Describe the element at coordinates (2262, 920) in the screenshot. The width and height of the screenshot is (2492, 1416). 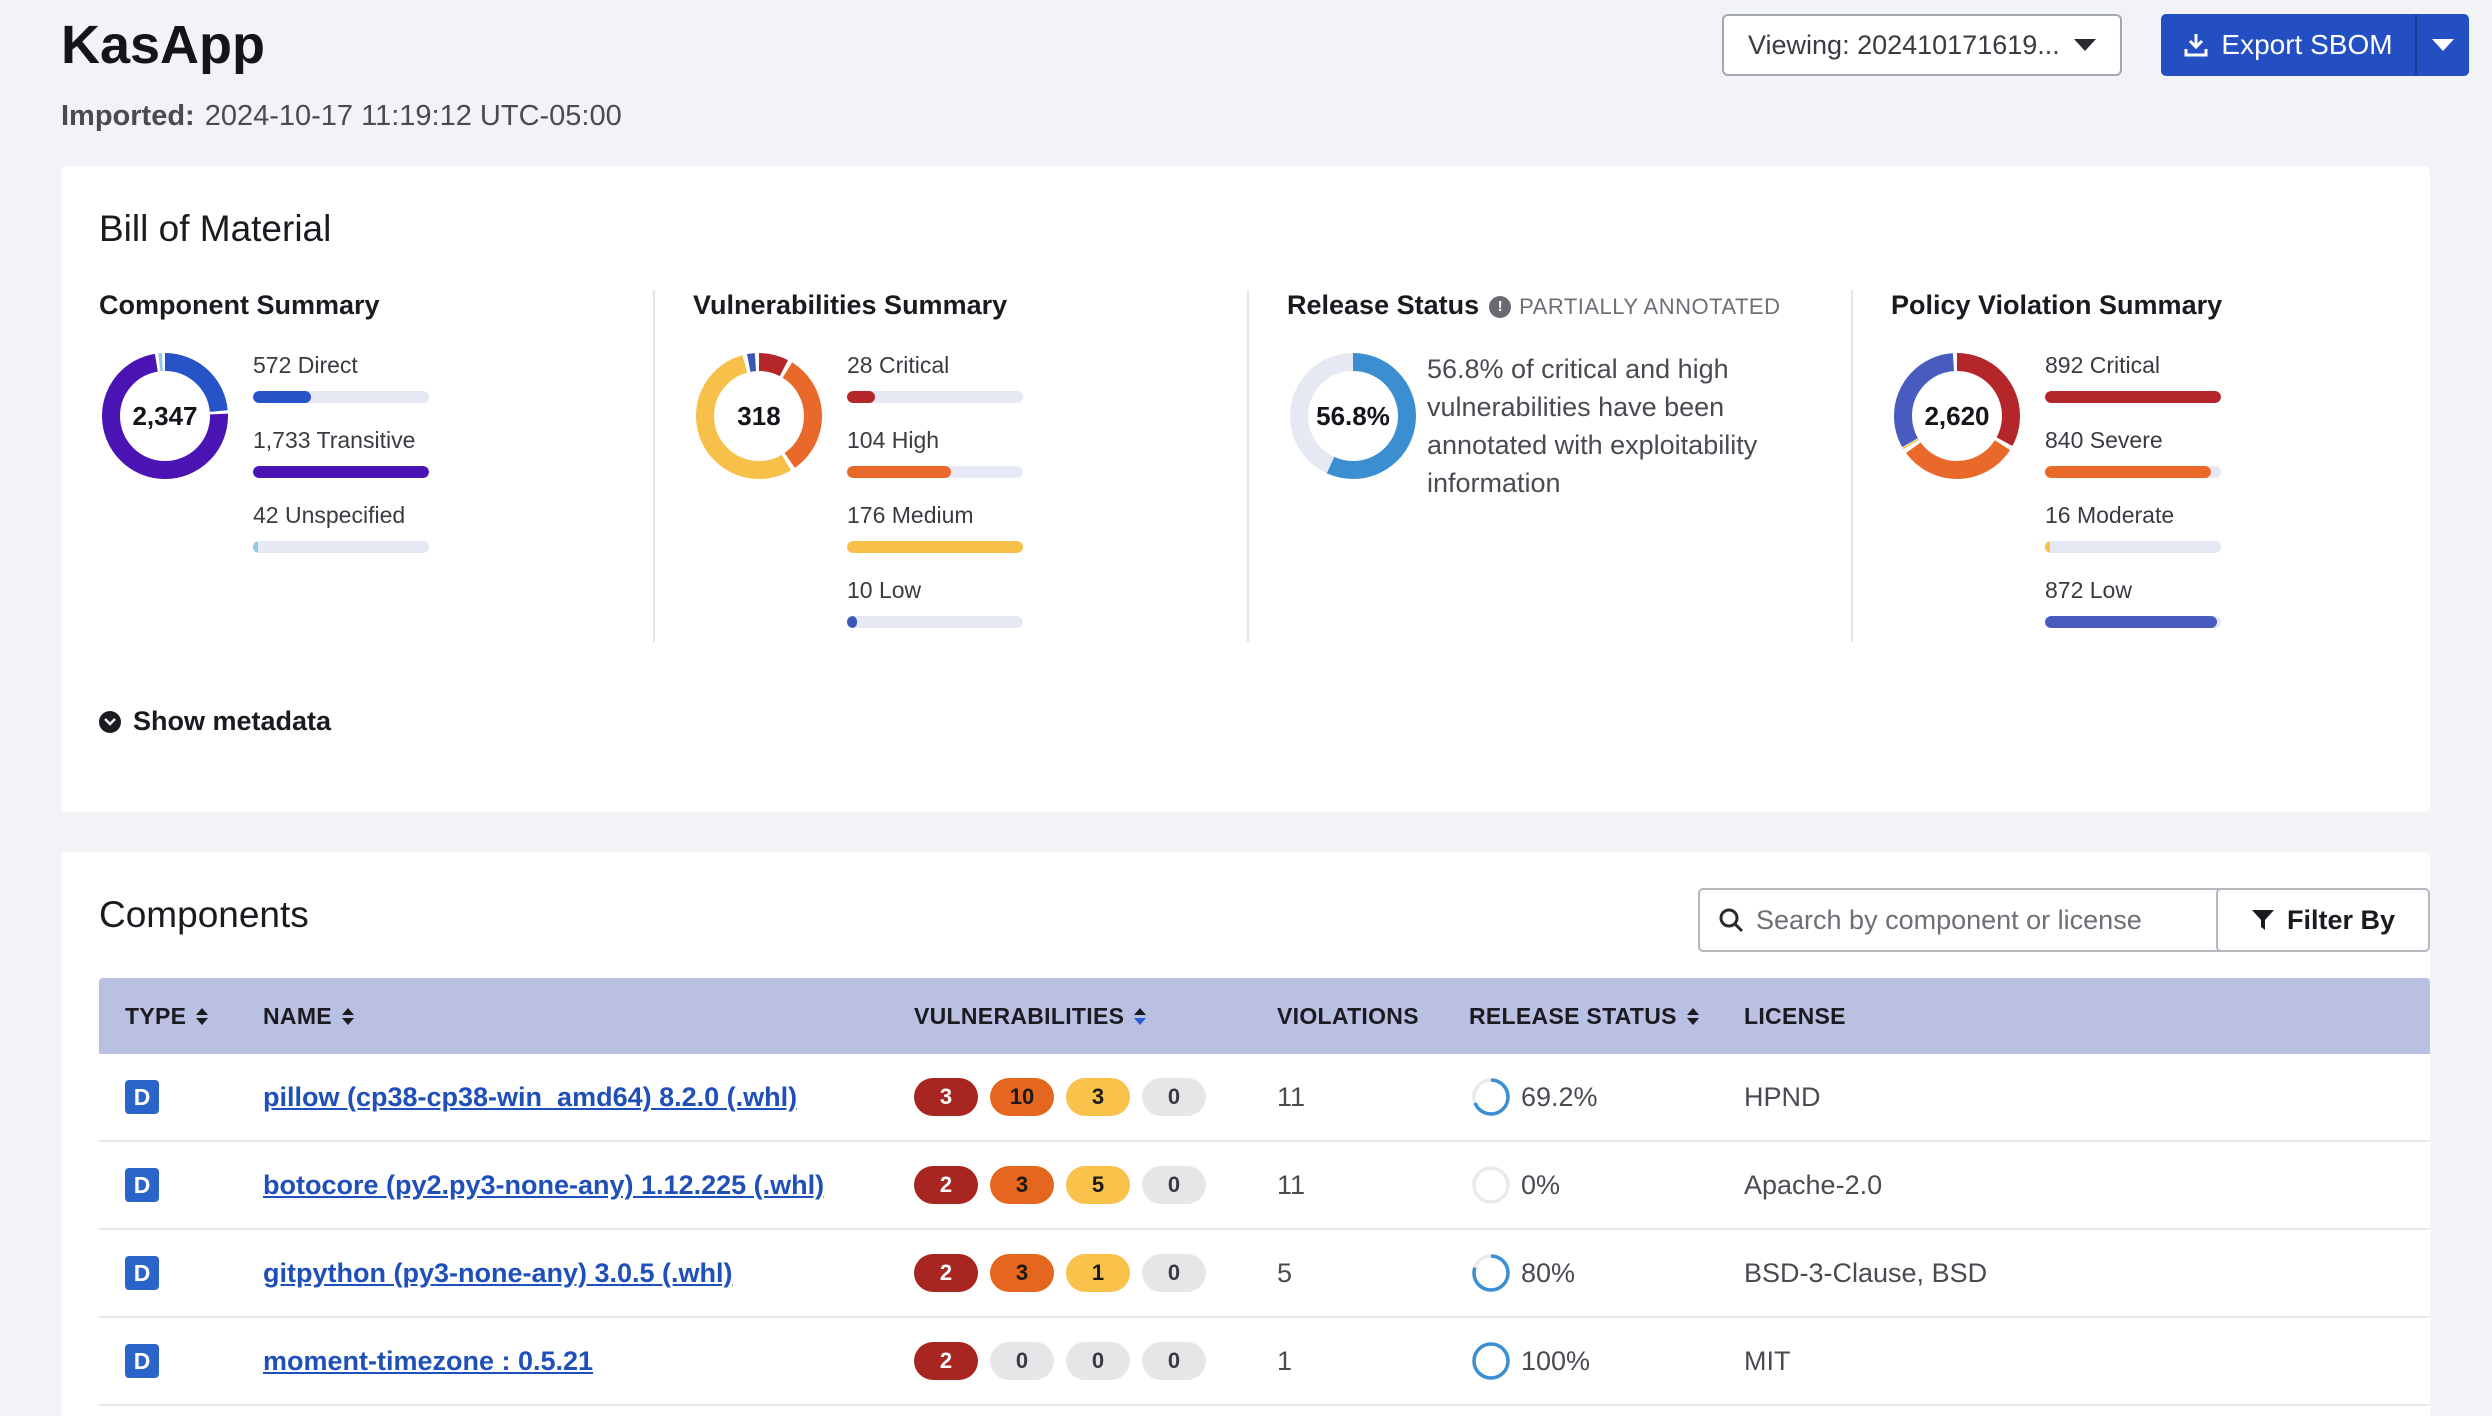
I see `filter-icon` at that location.